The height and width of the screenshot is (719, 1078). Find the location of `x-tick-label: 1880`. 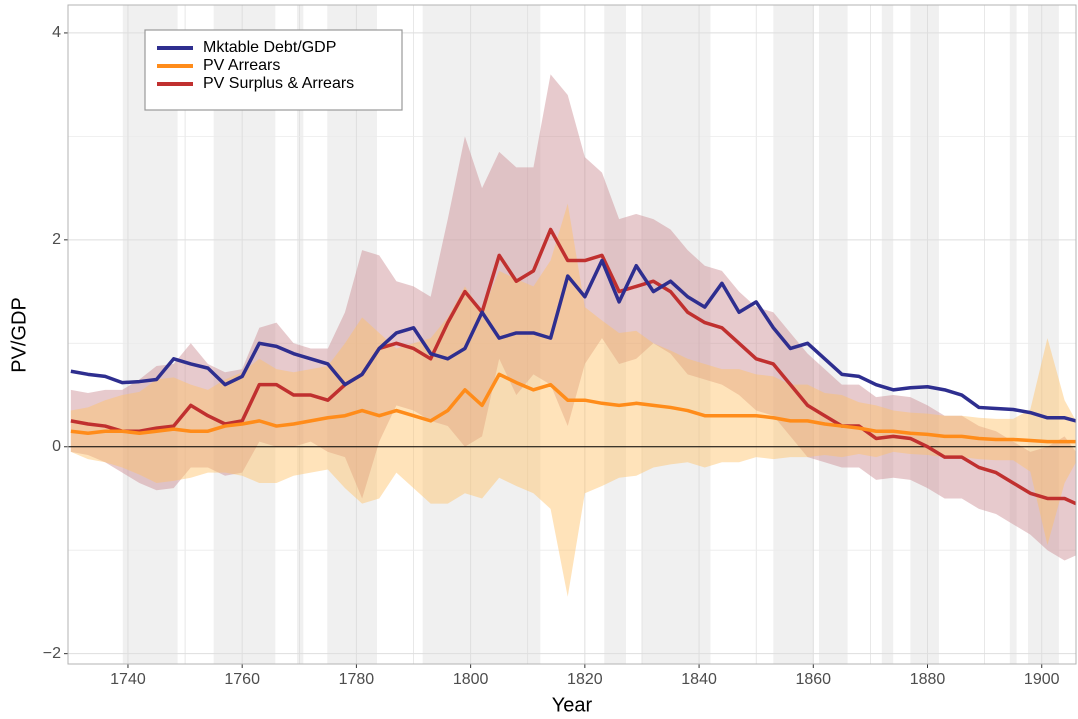

x-tick-label: 1880 is located at coordinates (928, 679).